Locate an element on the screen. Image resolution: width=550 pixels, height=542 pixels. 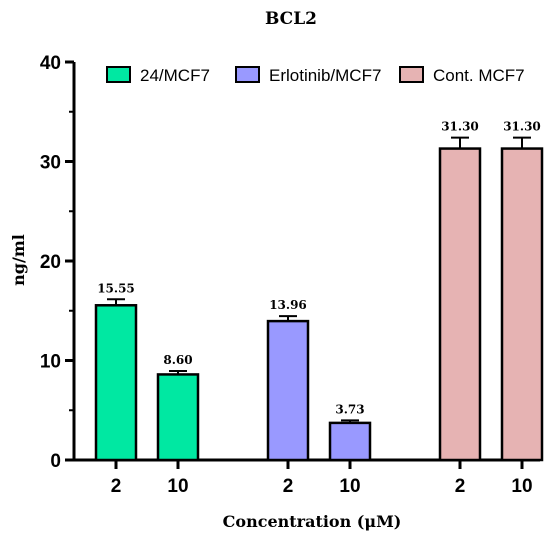
data-label: 15.55 is located at coordinates (116, 288).